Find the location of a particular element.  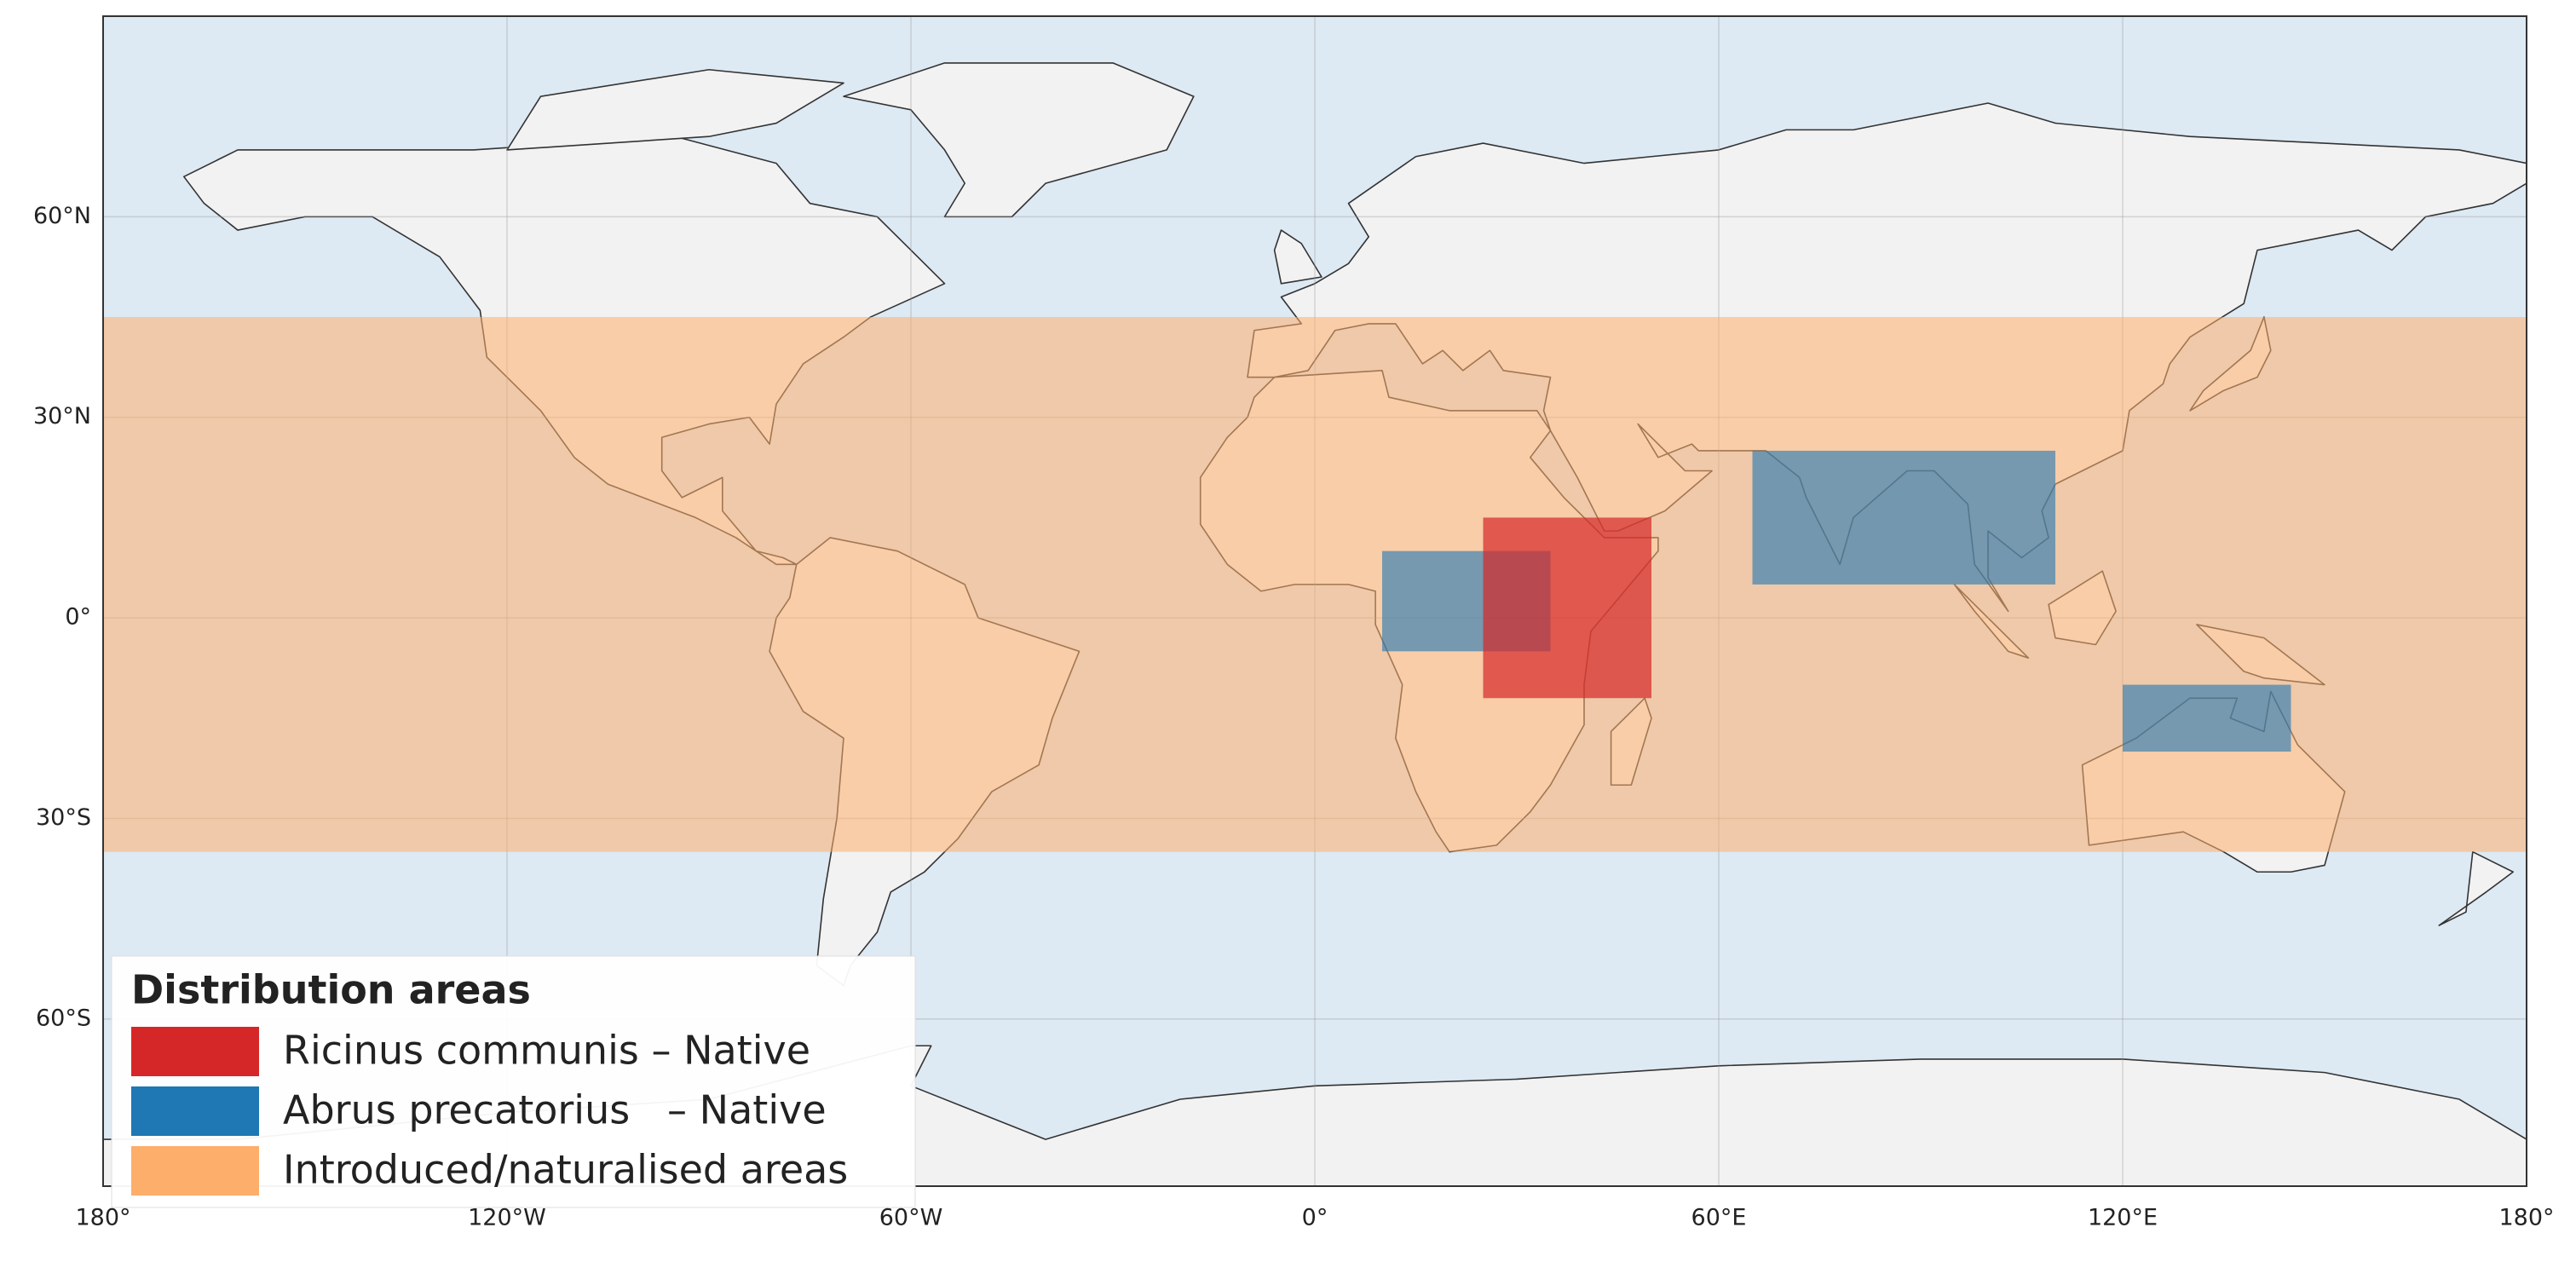

y-tick-label: 30°N is located at coordinates (62, 416).